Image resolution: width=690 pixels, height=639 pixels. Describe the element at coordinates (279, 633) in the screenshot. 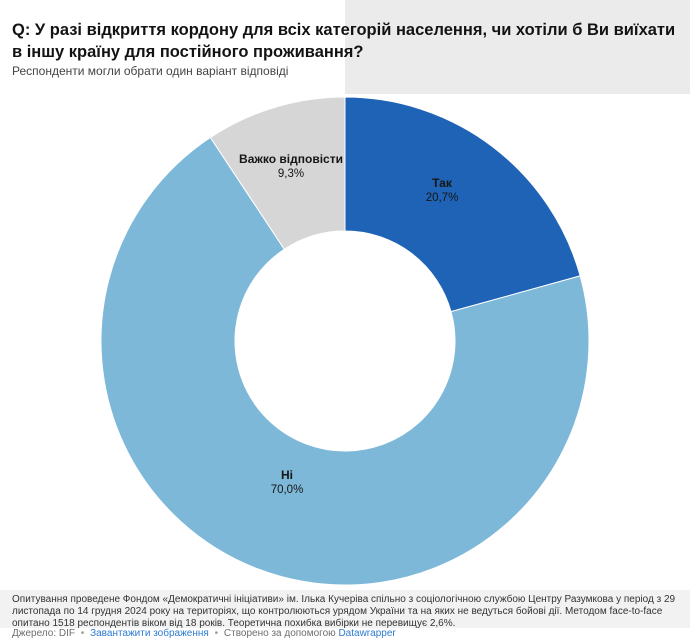

I see `created-with-label: Створено за допомогою` at that location.